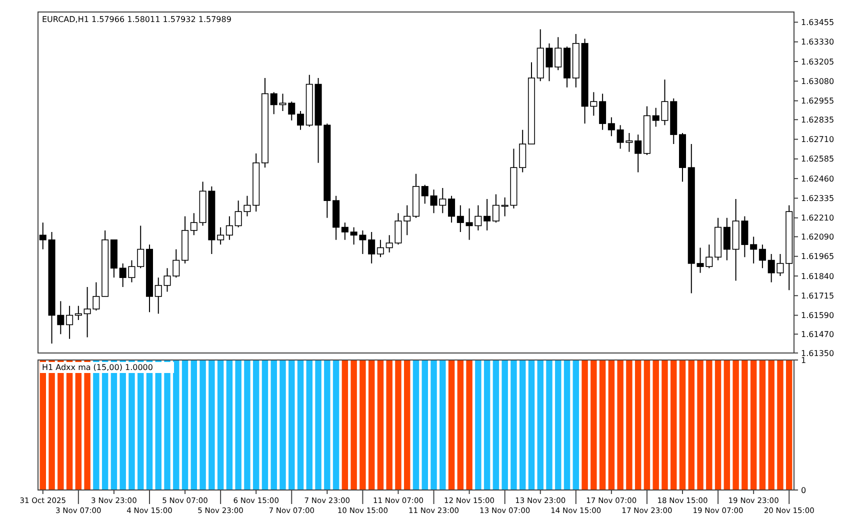 The image size is (852, 528). What do you see at coordinates (817, 218) in the screenshot?
I see `y-tick-label: 1.62210` at bounding box center [817, 218].